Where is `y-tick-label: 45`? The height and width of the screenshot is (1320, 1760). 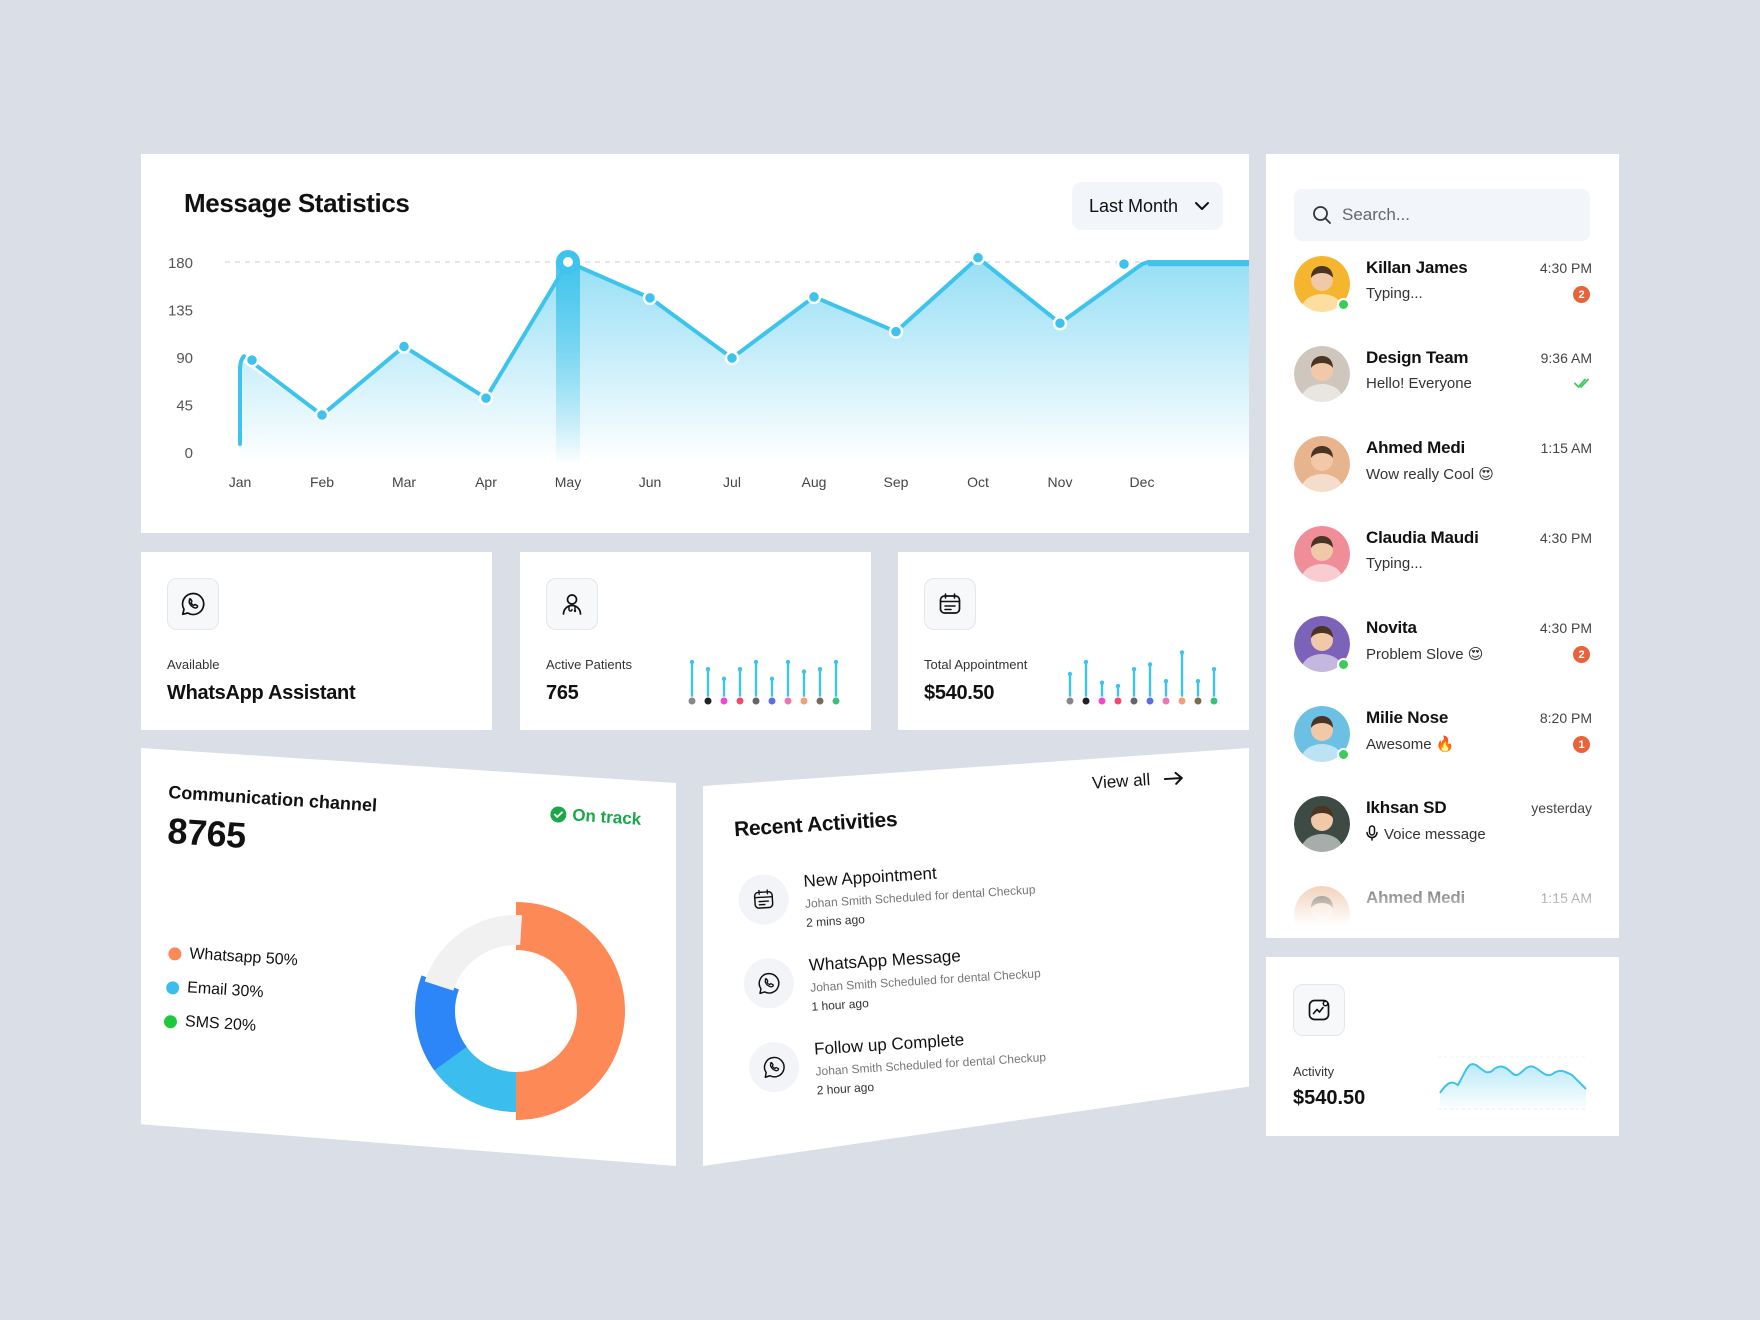
y-tick-label: 45 is located at coordinates (184, 406).